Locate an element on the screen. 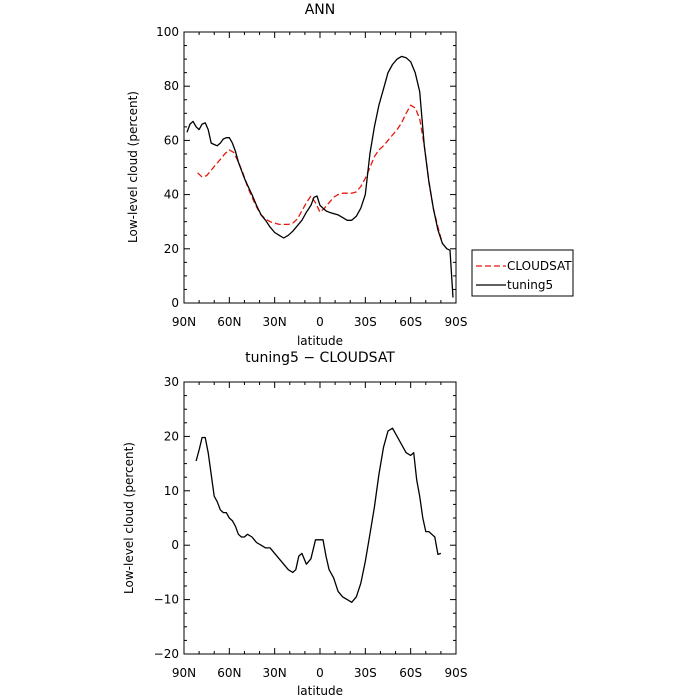 Image resolution: width=700 pixels, height=700 pixels. top-y-tick-label: 60 is located at coordinates (171, 140).